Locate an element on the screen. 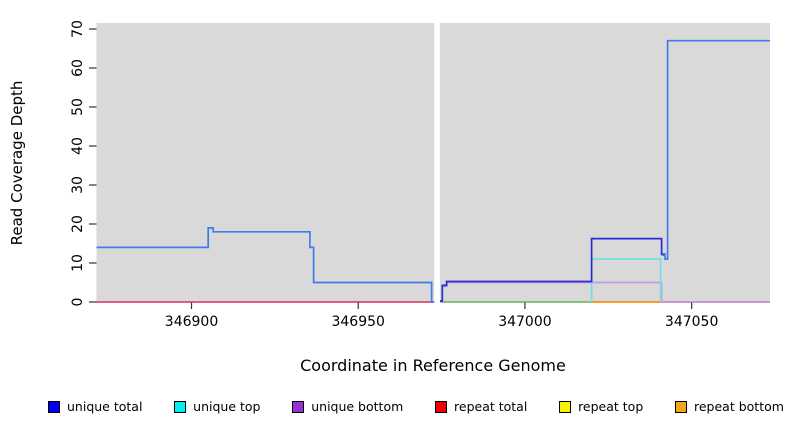 The width and height of the screenshot is (792, 432). series-coverage-total-right-rise- is located at coordinates (715, 149).